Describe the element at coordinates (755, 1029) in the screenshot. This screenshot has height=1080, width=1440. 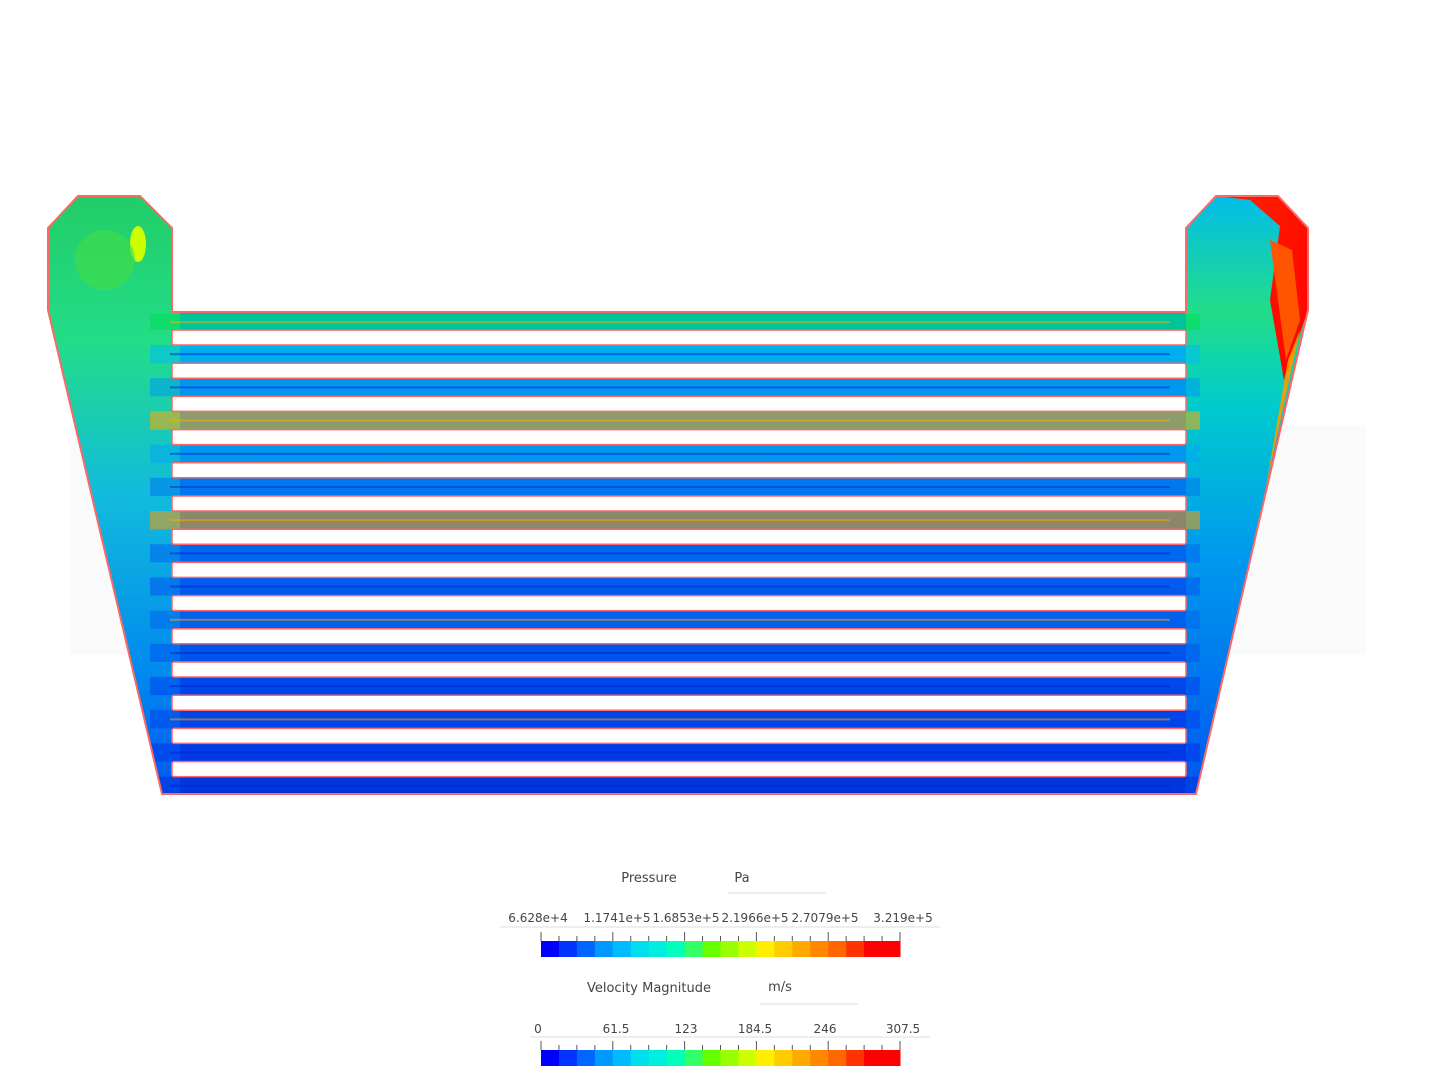
I see `colorbar-tick-label: 184.5` at that location.